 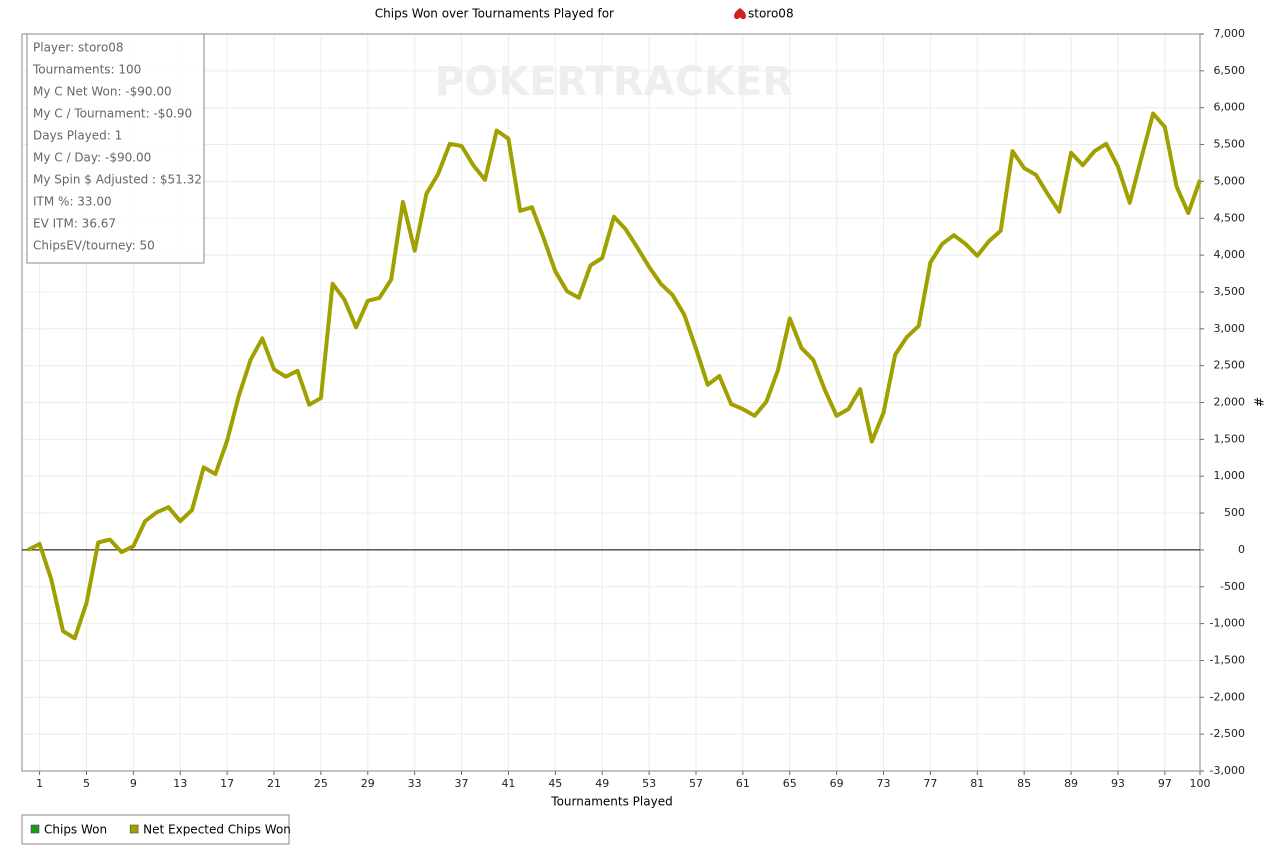 I want to click on watermark: POKERTRACKER, so click(x=614, y=82).